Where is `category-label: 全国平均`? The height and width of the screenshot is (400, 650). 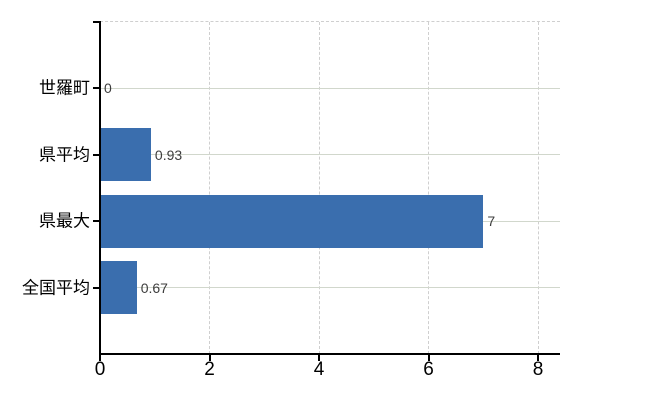
category-label: 全国平均 is located at coordinates (56, 288).